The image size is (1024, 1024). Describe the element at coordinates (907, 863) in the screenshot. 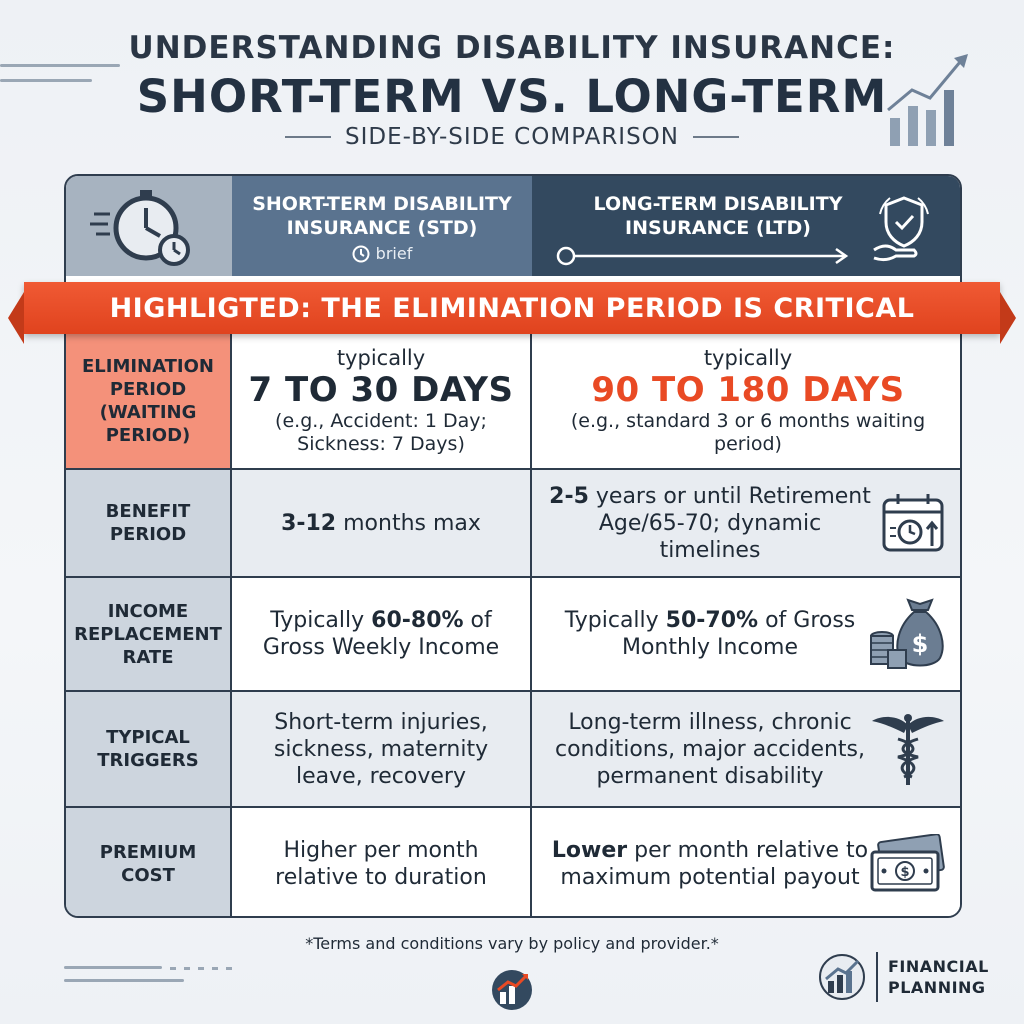

I see `cash-icon: $` at that location.